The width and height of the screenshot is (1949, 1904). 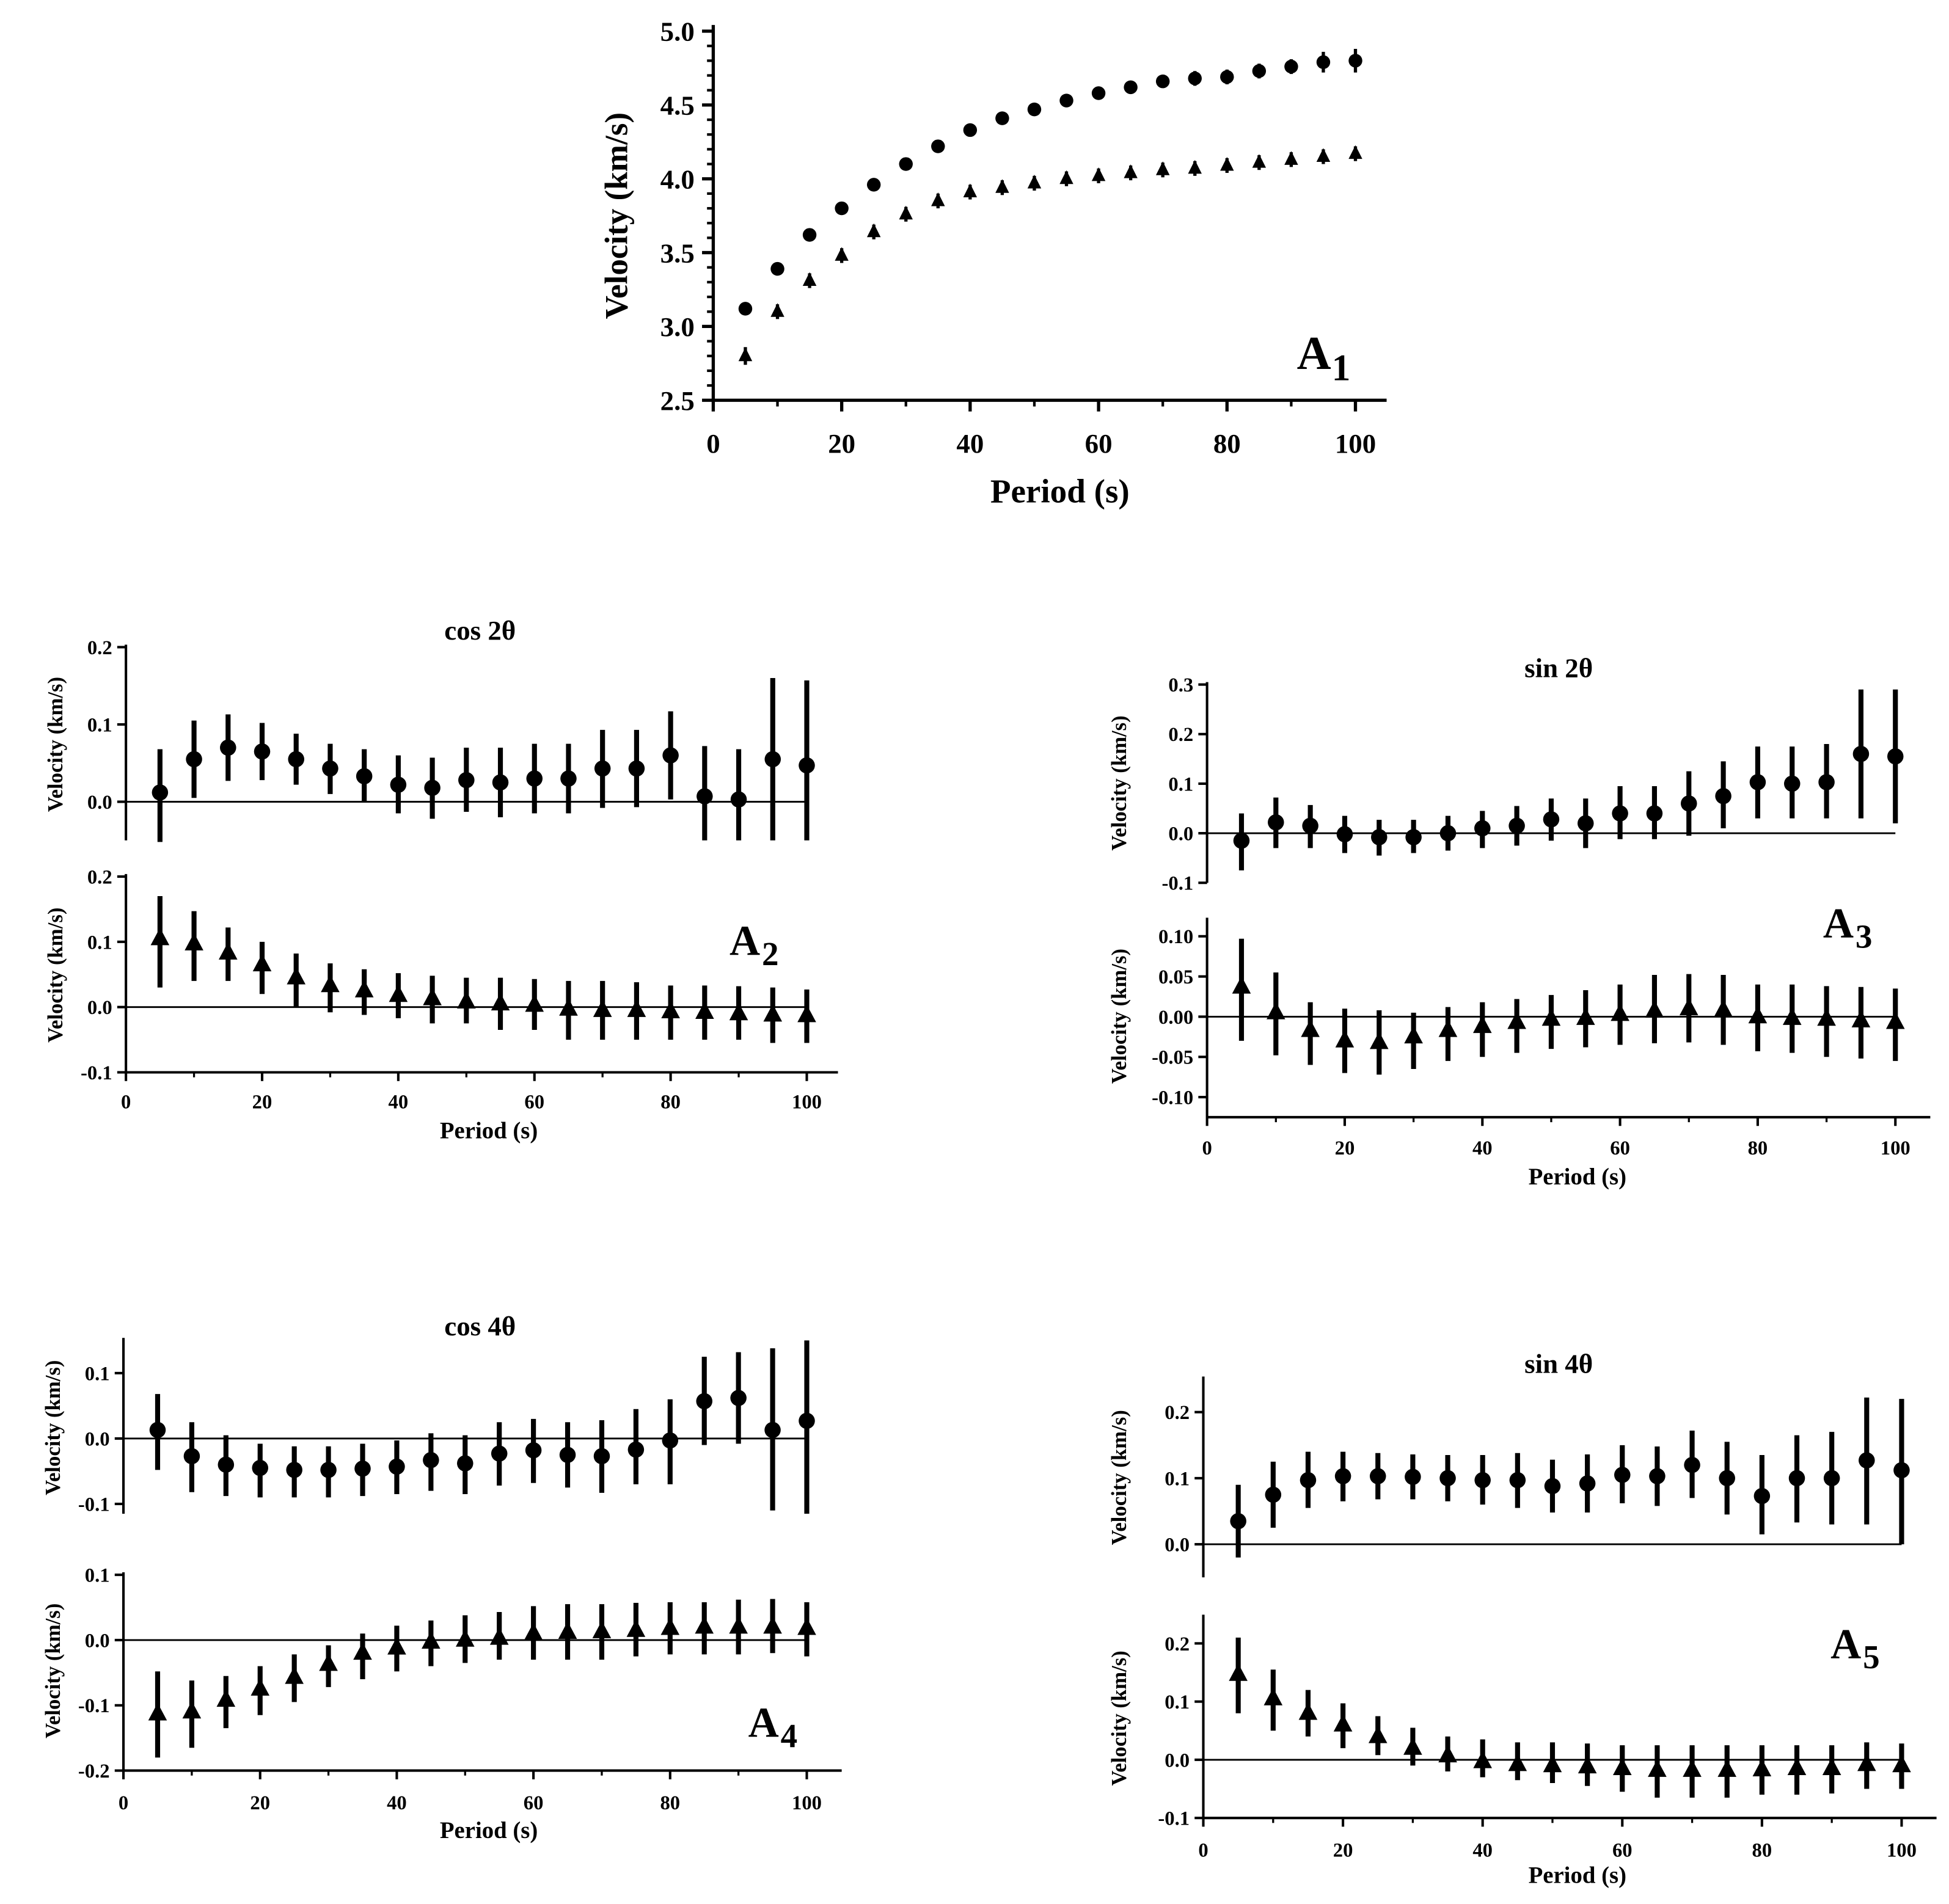 What do you see at coordinates (677, 105) in the screenshot?
I see `y-tick-label: 4.5` at bounding box center [677, 105].